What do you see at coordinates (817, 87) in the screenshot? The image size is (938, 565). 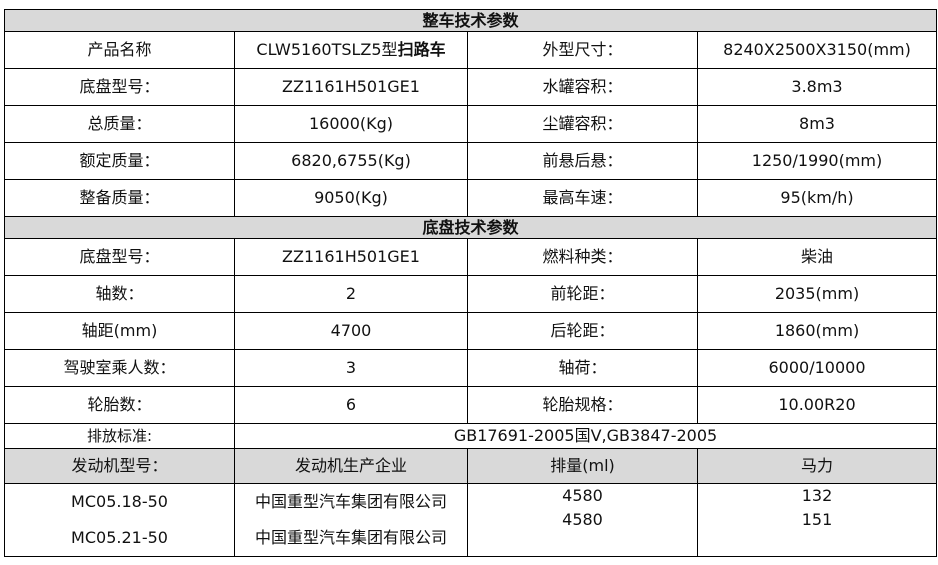 I see `spec-value: 3.8m3` at bounding box center [817, 87].